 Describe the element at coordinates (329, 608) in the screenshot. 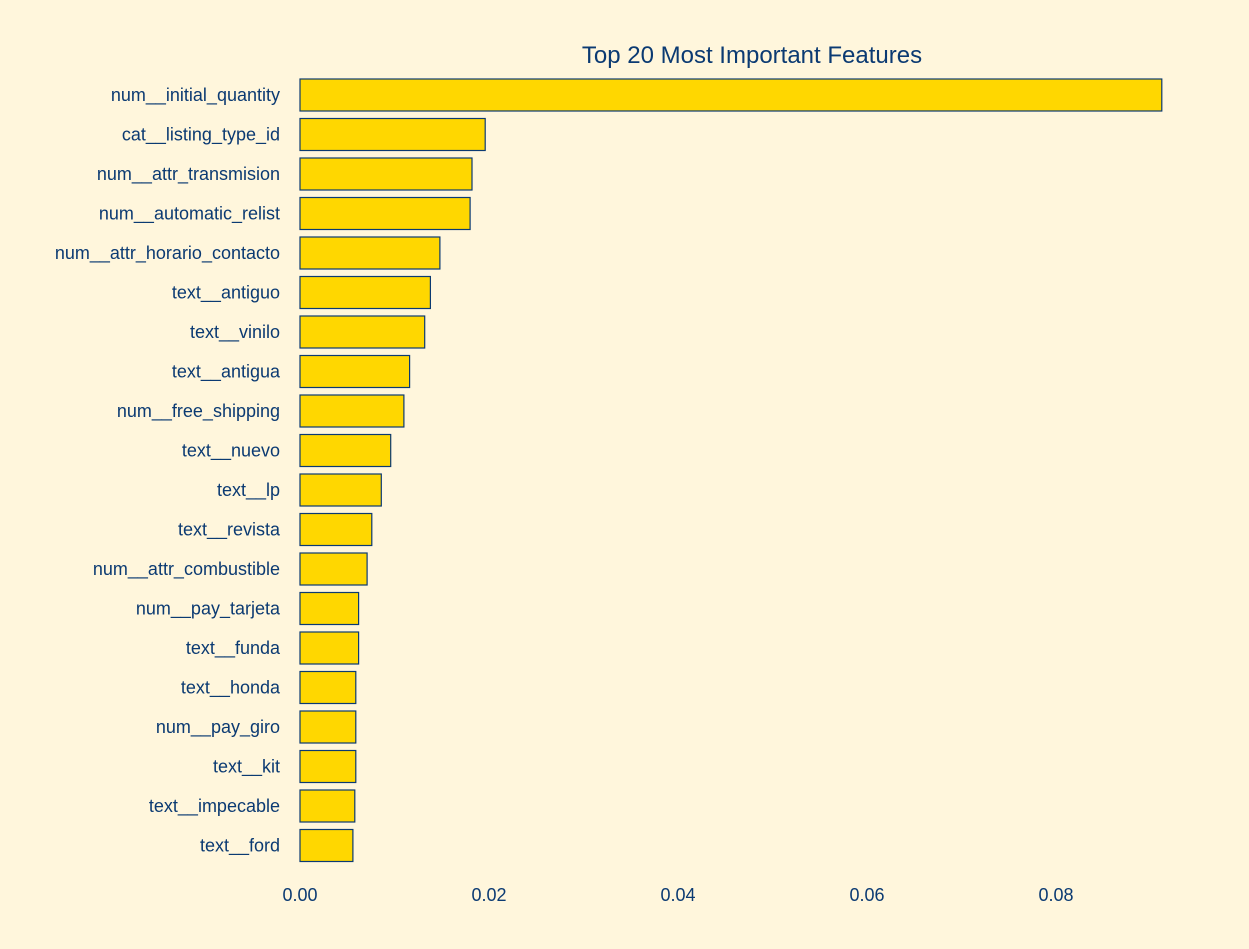

I see `bar-num-pay-tarjeta` at that location.